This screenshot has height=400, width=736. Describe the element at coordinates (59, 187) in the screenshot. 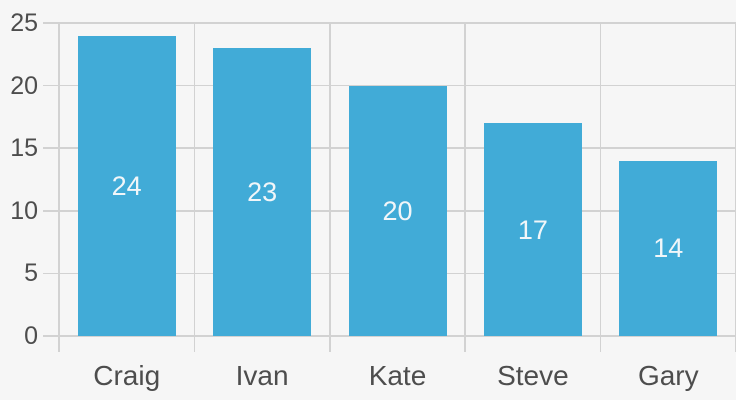

I see `y-axis-line` at that location.